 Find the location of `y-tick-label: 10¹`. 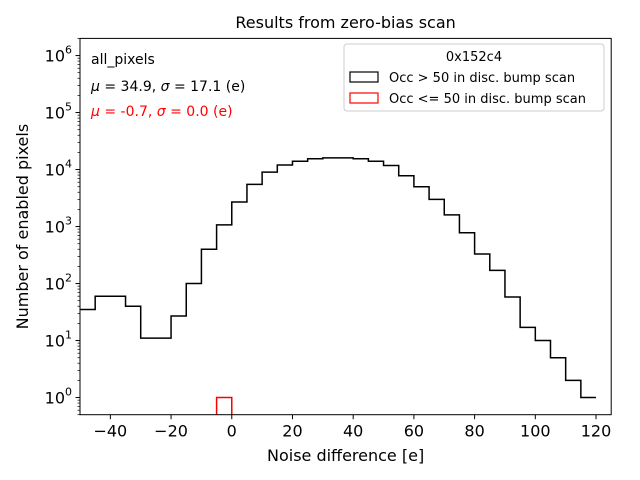

y-tick-label: 10¹ is located at coordinates (58, 340).